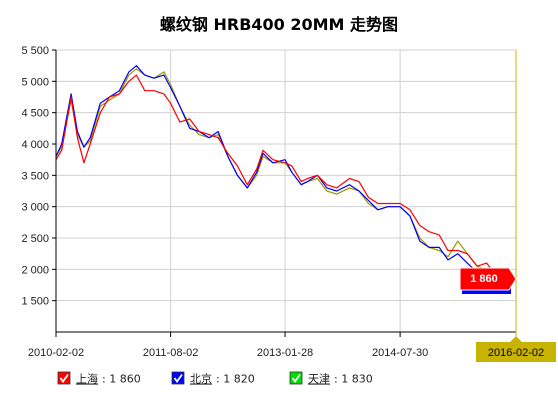 The image size is (558, 412). I want to click on y-tick-label: 2 500, so click(35, 239).